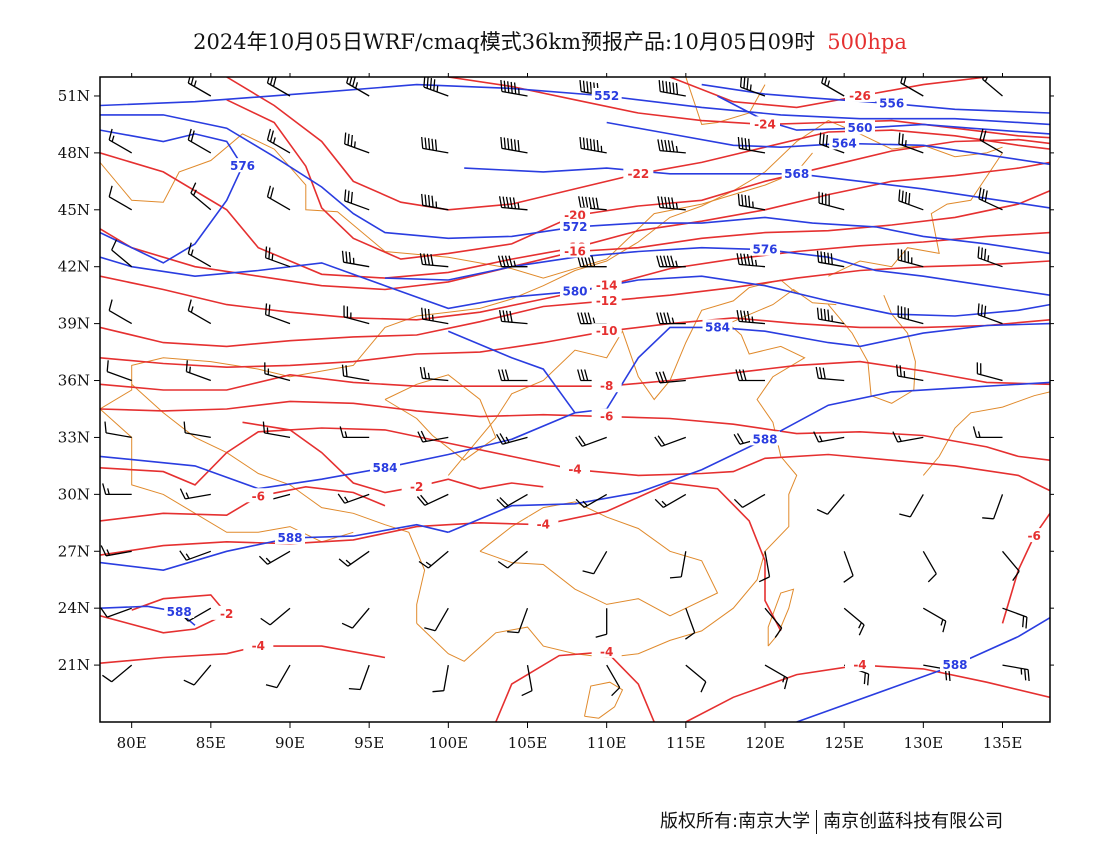 The image size is (1100, 850). Describe the element at coordinates (132, 743) in the screenshot. I see `x-tick-label: 80E` at that location.